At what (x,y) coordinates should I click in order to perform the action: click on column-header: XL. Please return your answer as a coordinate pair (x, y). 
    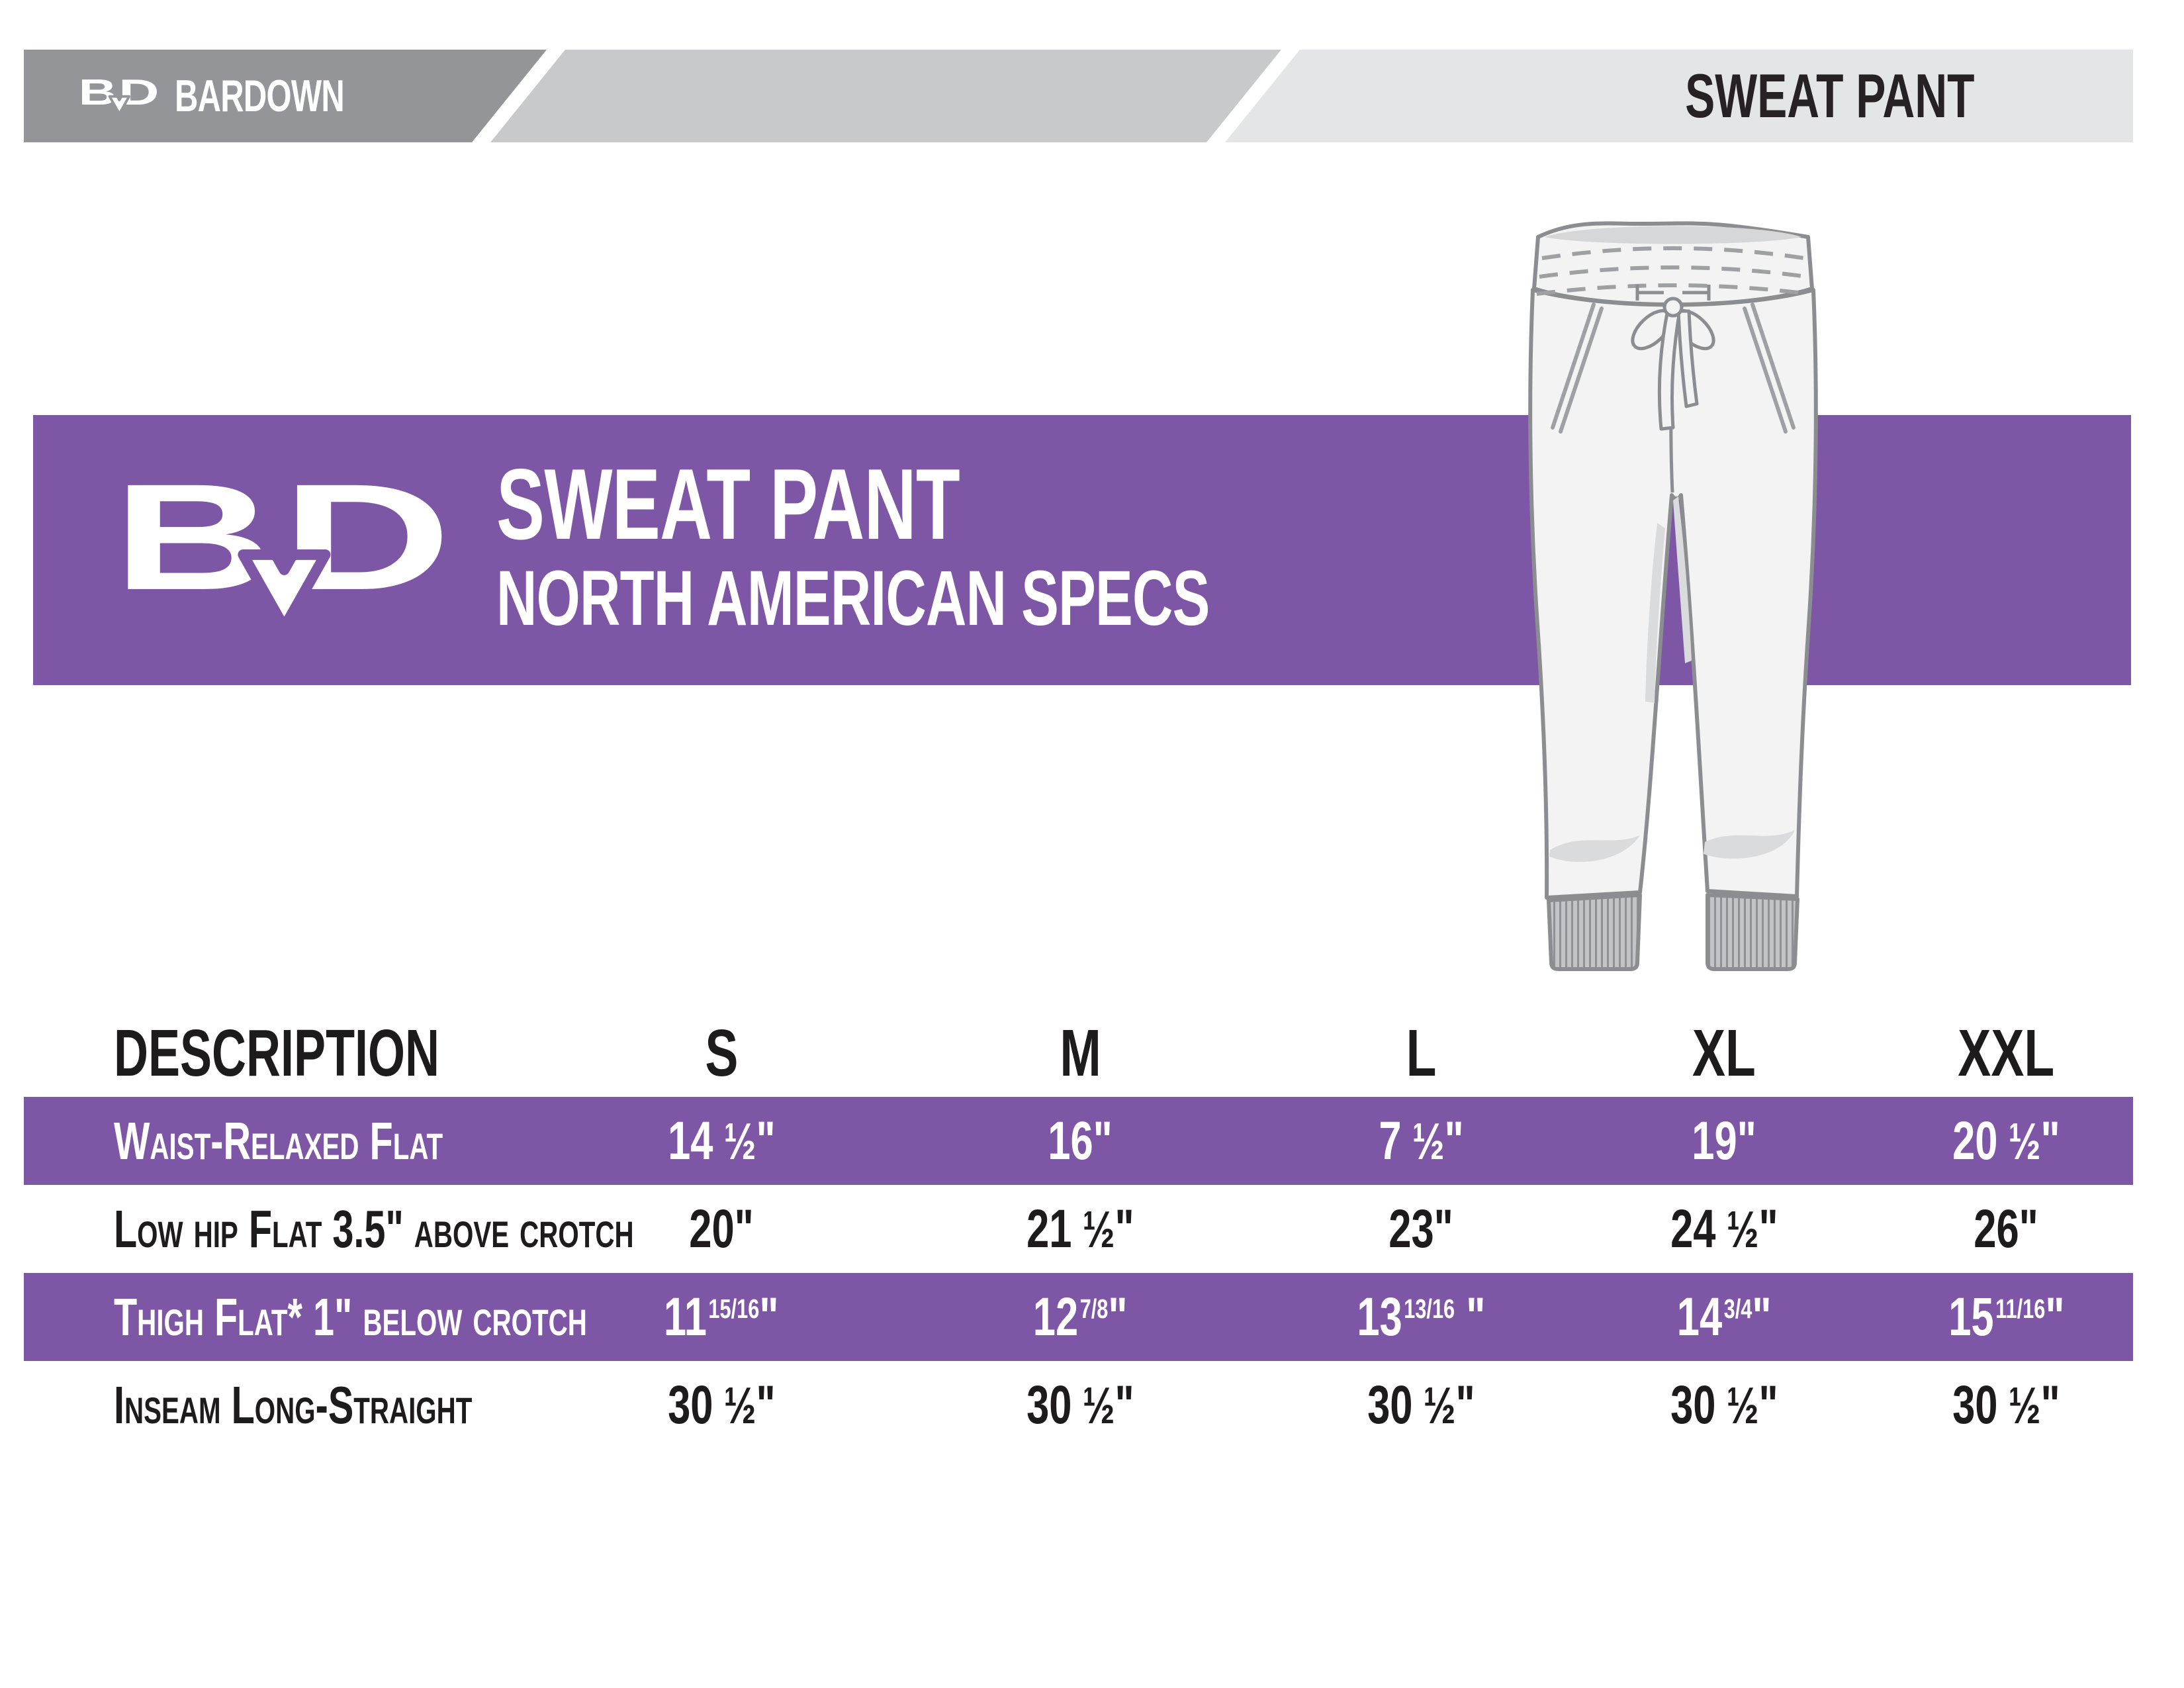
    Looking at the image, I should click on (1724, 1052).